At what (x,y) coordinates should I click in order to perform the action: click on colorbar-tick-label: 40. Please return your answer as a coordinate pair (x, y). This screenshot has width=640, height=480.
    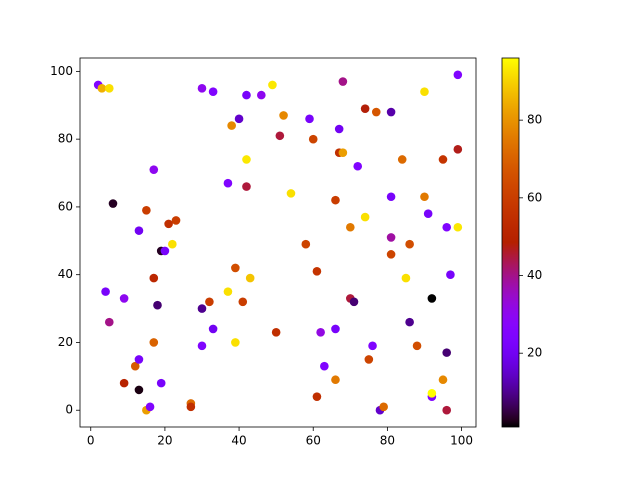
    Looking at the image, I should click on (534, 275).